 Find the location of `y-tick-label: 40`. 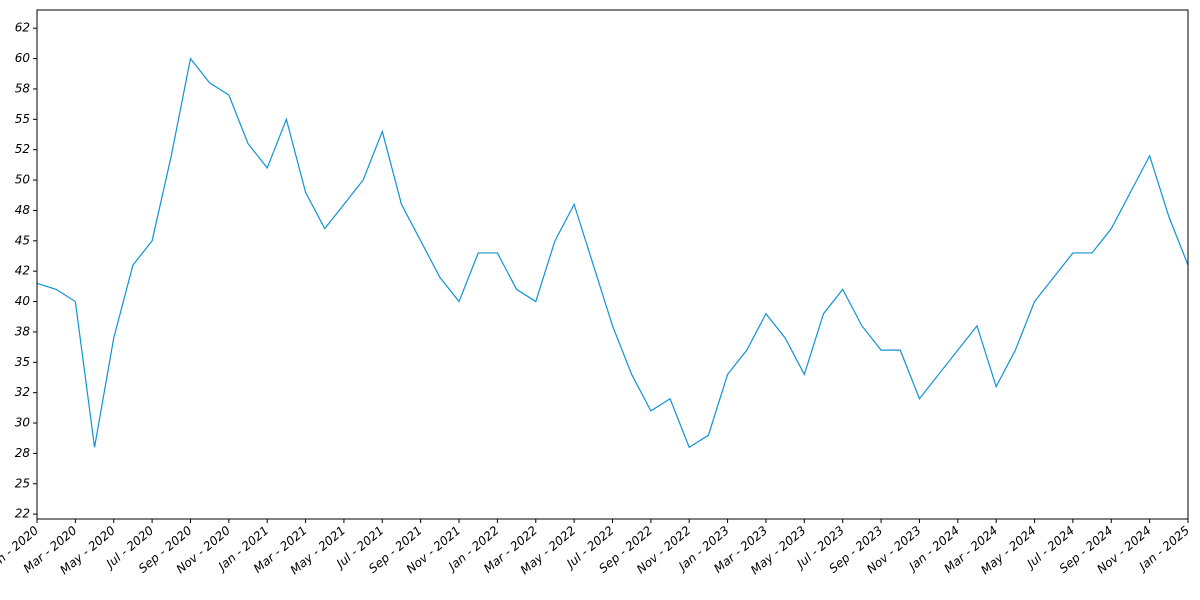

y-tick-label: 40 is located at coordinates (23, 301).